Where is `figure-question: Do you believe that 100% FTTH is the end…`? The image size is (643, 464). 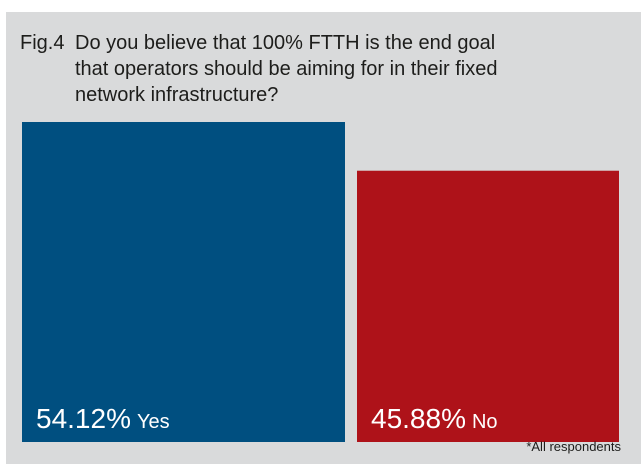
figure-question: Do you believe that 100% FTTH is the end… is located at coordinates (345, 69).